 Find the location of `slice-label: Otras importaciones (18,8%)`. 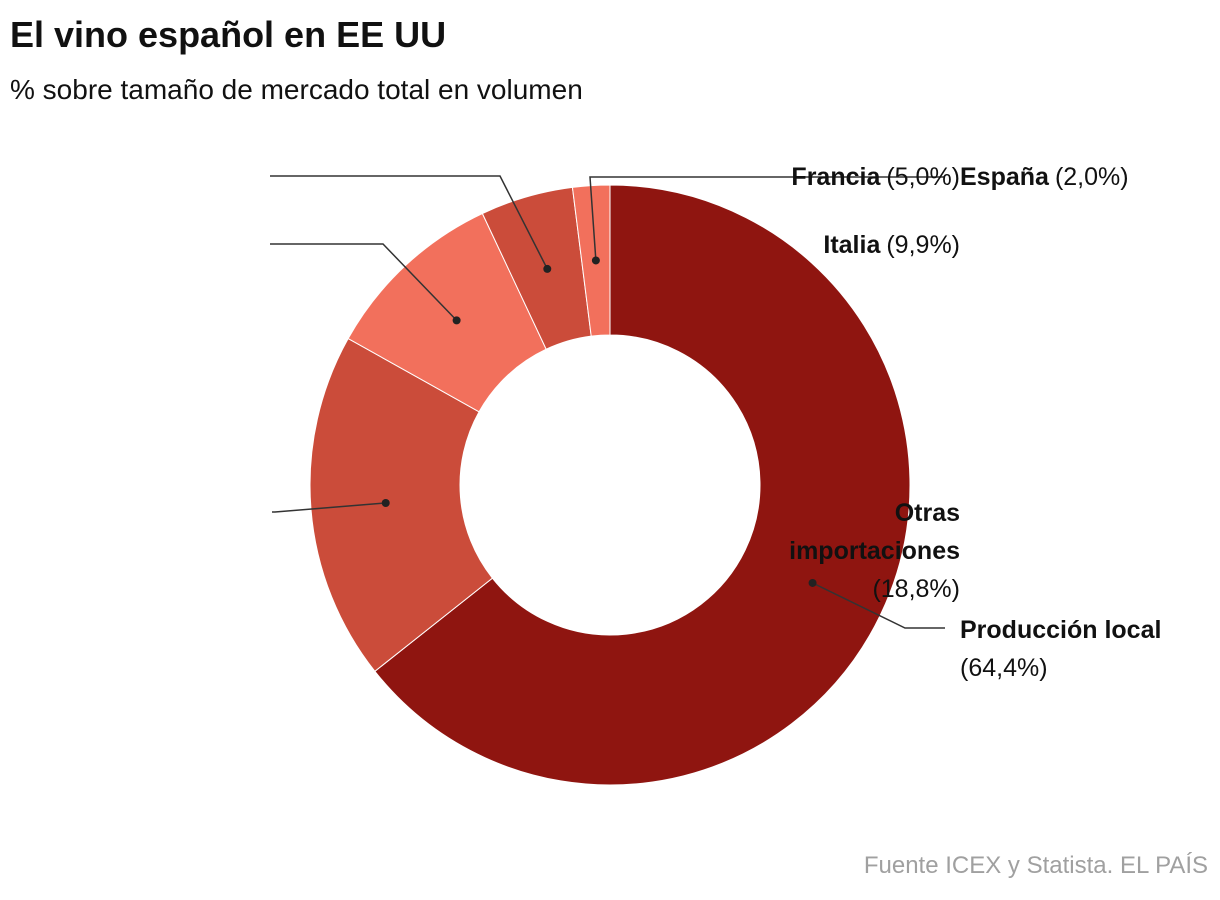

slice-label: Otras importaciones (18,8%) is located at coordinates (850, 551).